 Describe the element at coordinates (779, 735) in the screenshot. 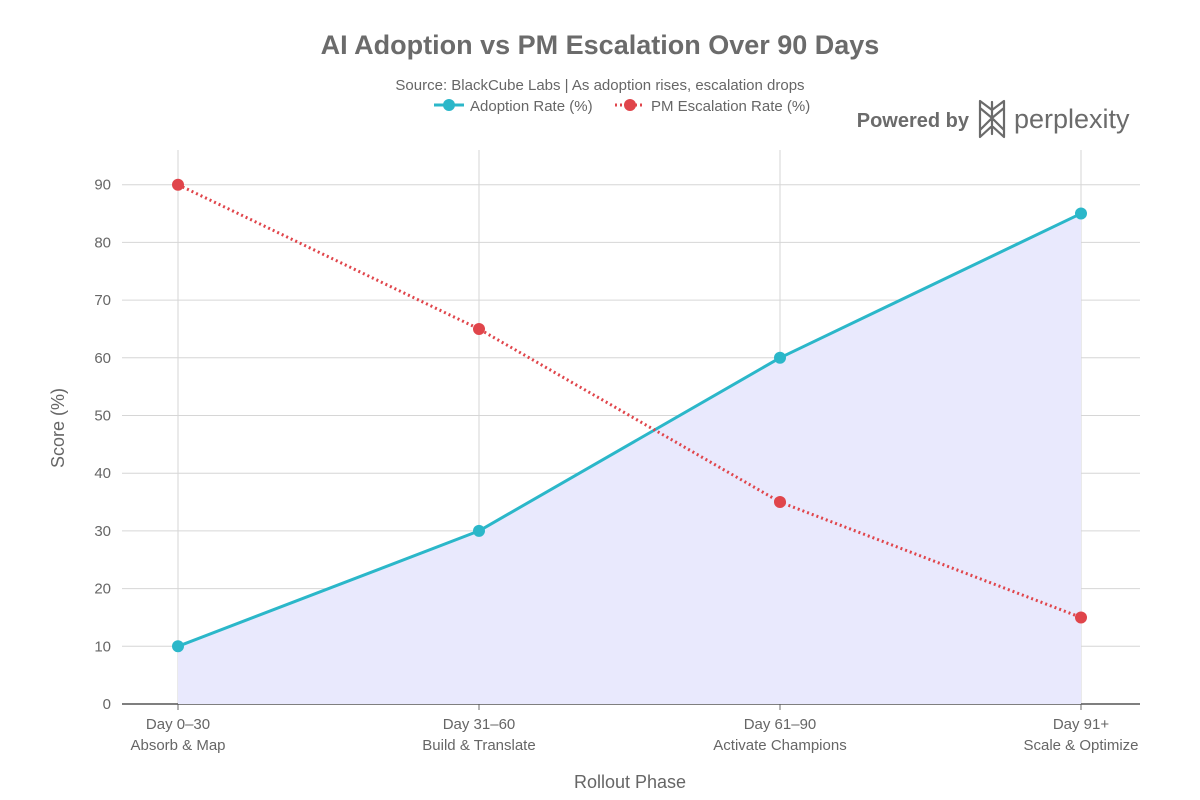

I see `x-tick-label: Day 61–90 Activate Champions` at that location.